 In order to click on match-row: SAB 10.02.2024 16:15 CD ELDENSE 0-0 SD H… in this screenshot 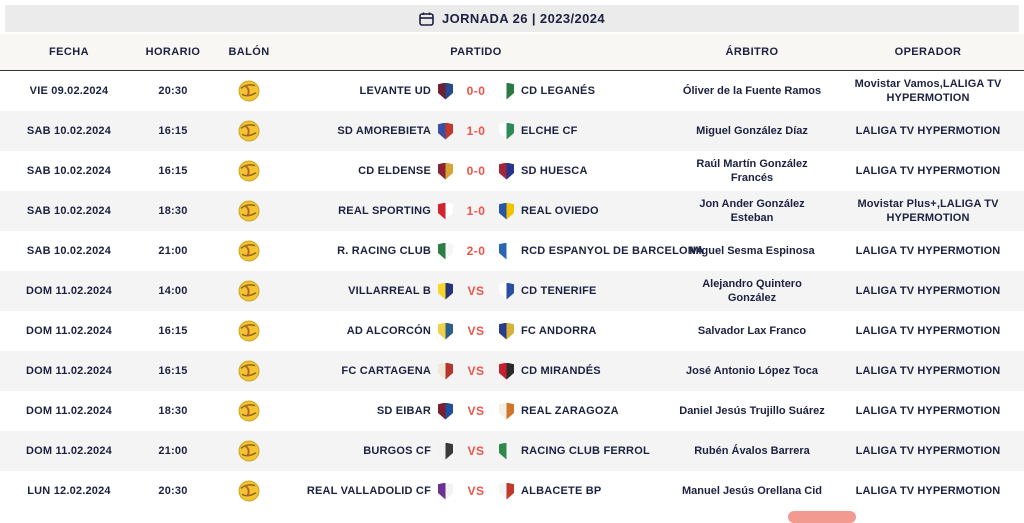, I will do `click(512, 171)`.